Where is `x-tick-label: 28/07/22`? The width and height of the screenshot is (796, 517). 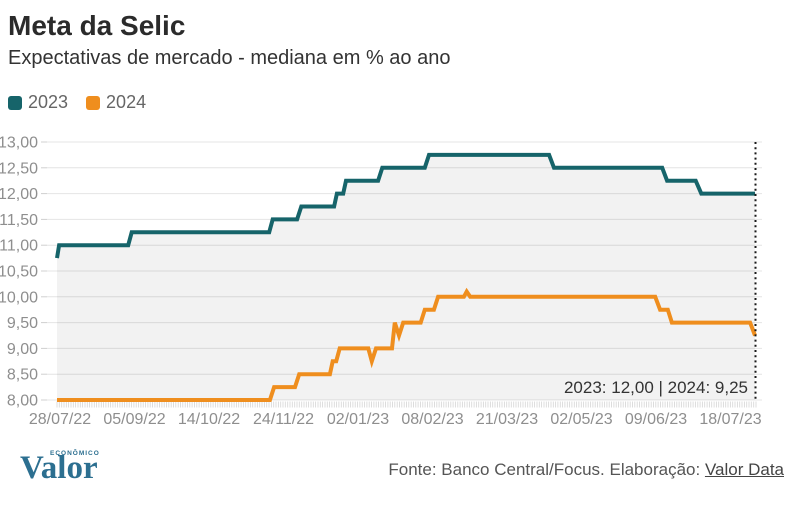 x-tick-label: 28/07/22 is located at coordinates (60, 419).